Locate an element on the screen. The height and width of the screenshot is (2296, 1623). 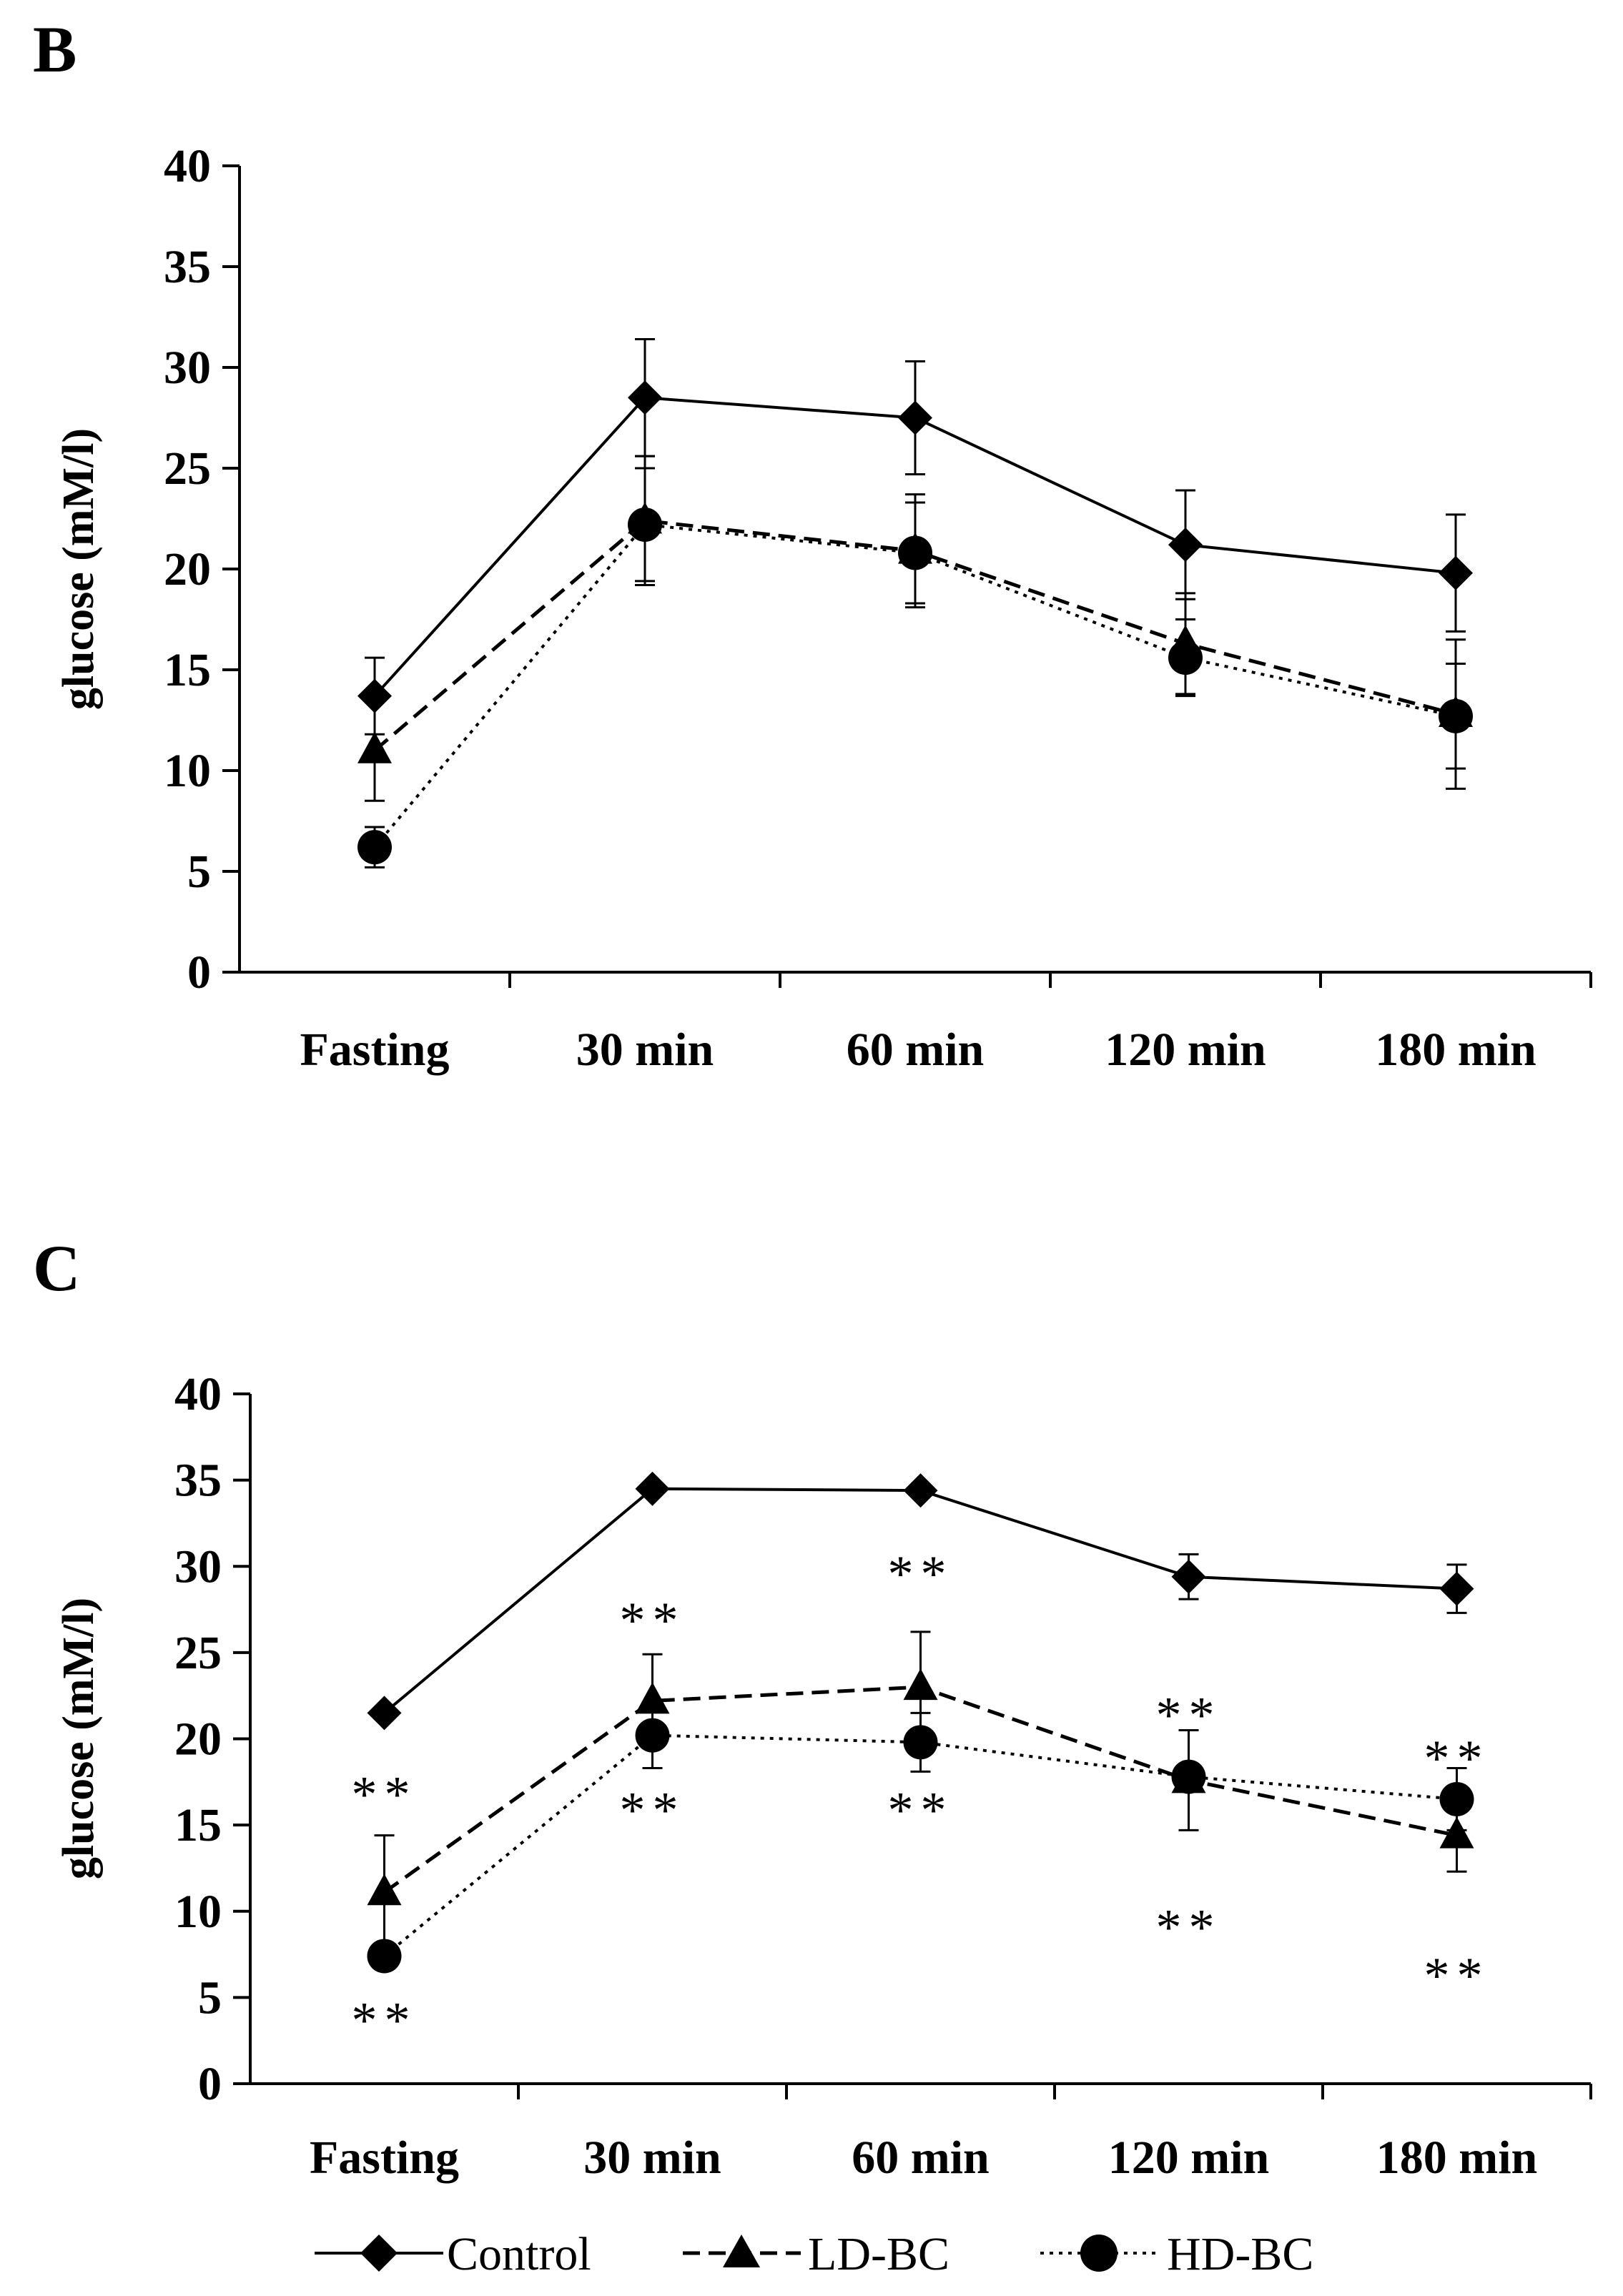
legend-label-control: Control is located at coordinates (519, 2254).